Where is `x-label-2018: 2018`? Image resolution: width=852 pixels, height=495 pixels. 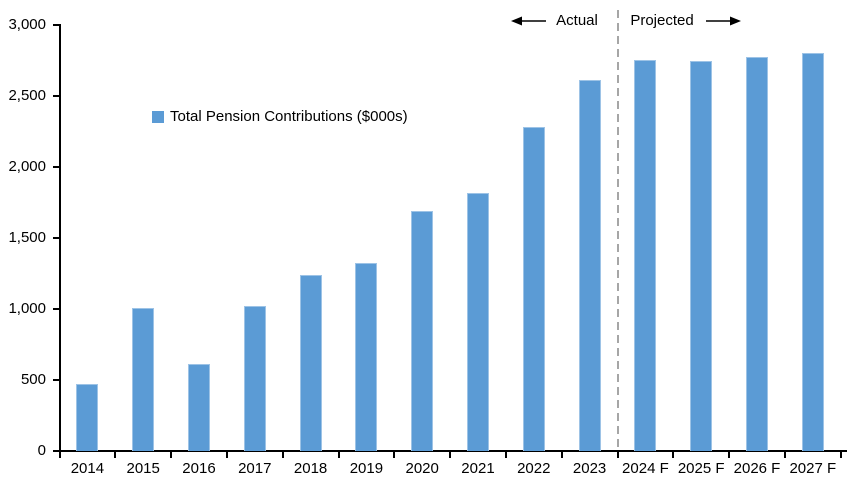 x-label-2018: 2018 is located at coordinates (310, 468).